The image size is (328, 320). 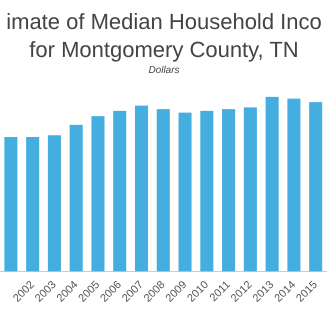 What do you see at coordinates (164, 70) in the screenshot?
I see `chart-subtitle: Dollars` at bounding box center [164, 70].